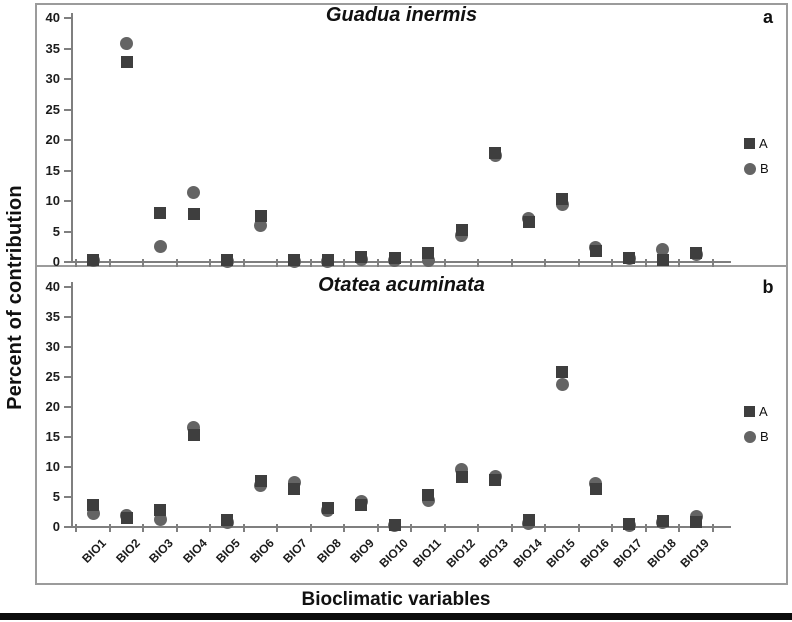 The width and height of the screenshot is (792, 622). I want to click on data-point-b-A-BIO6, so click(260, 480).